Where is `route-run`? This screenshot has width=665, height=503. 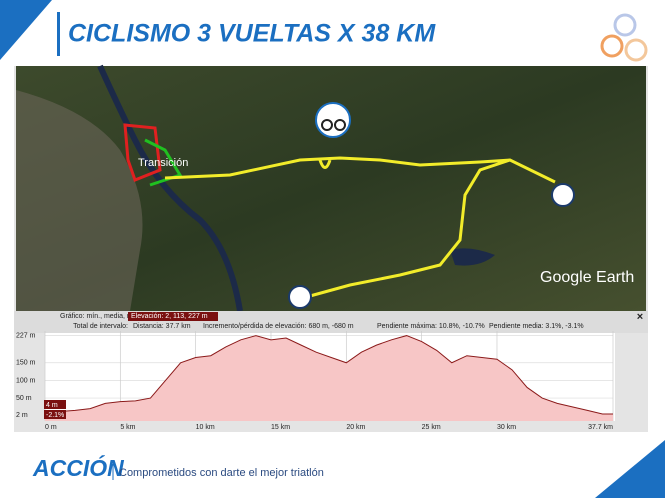 route-run is located at coordinates (142, 152).